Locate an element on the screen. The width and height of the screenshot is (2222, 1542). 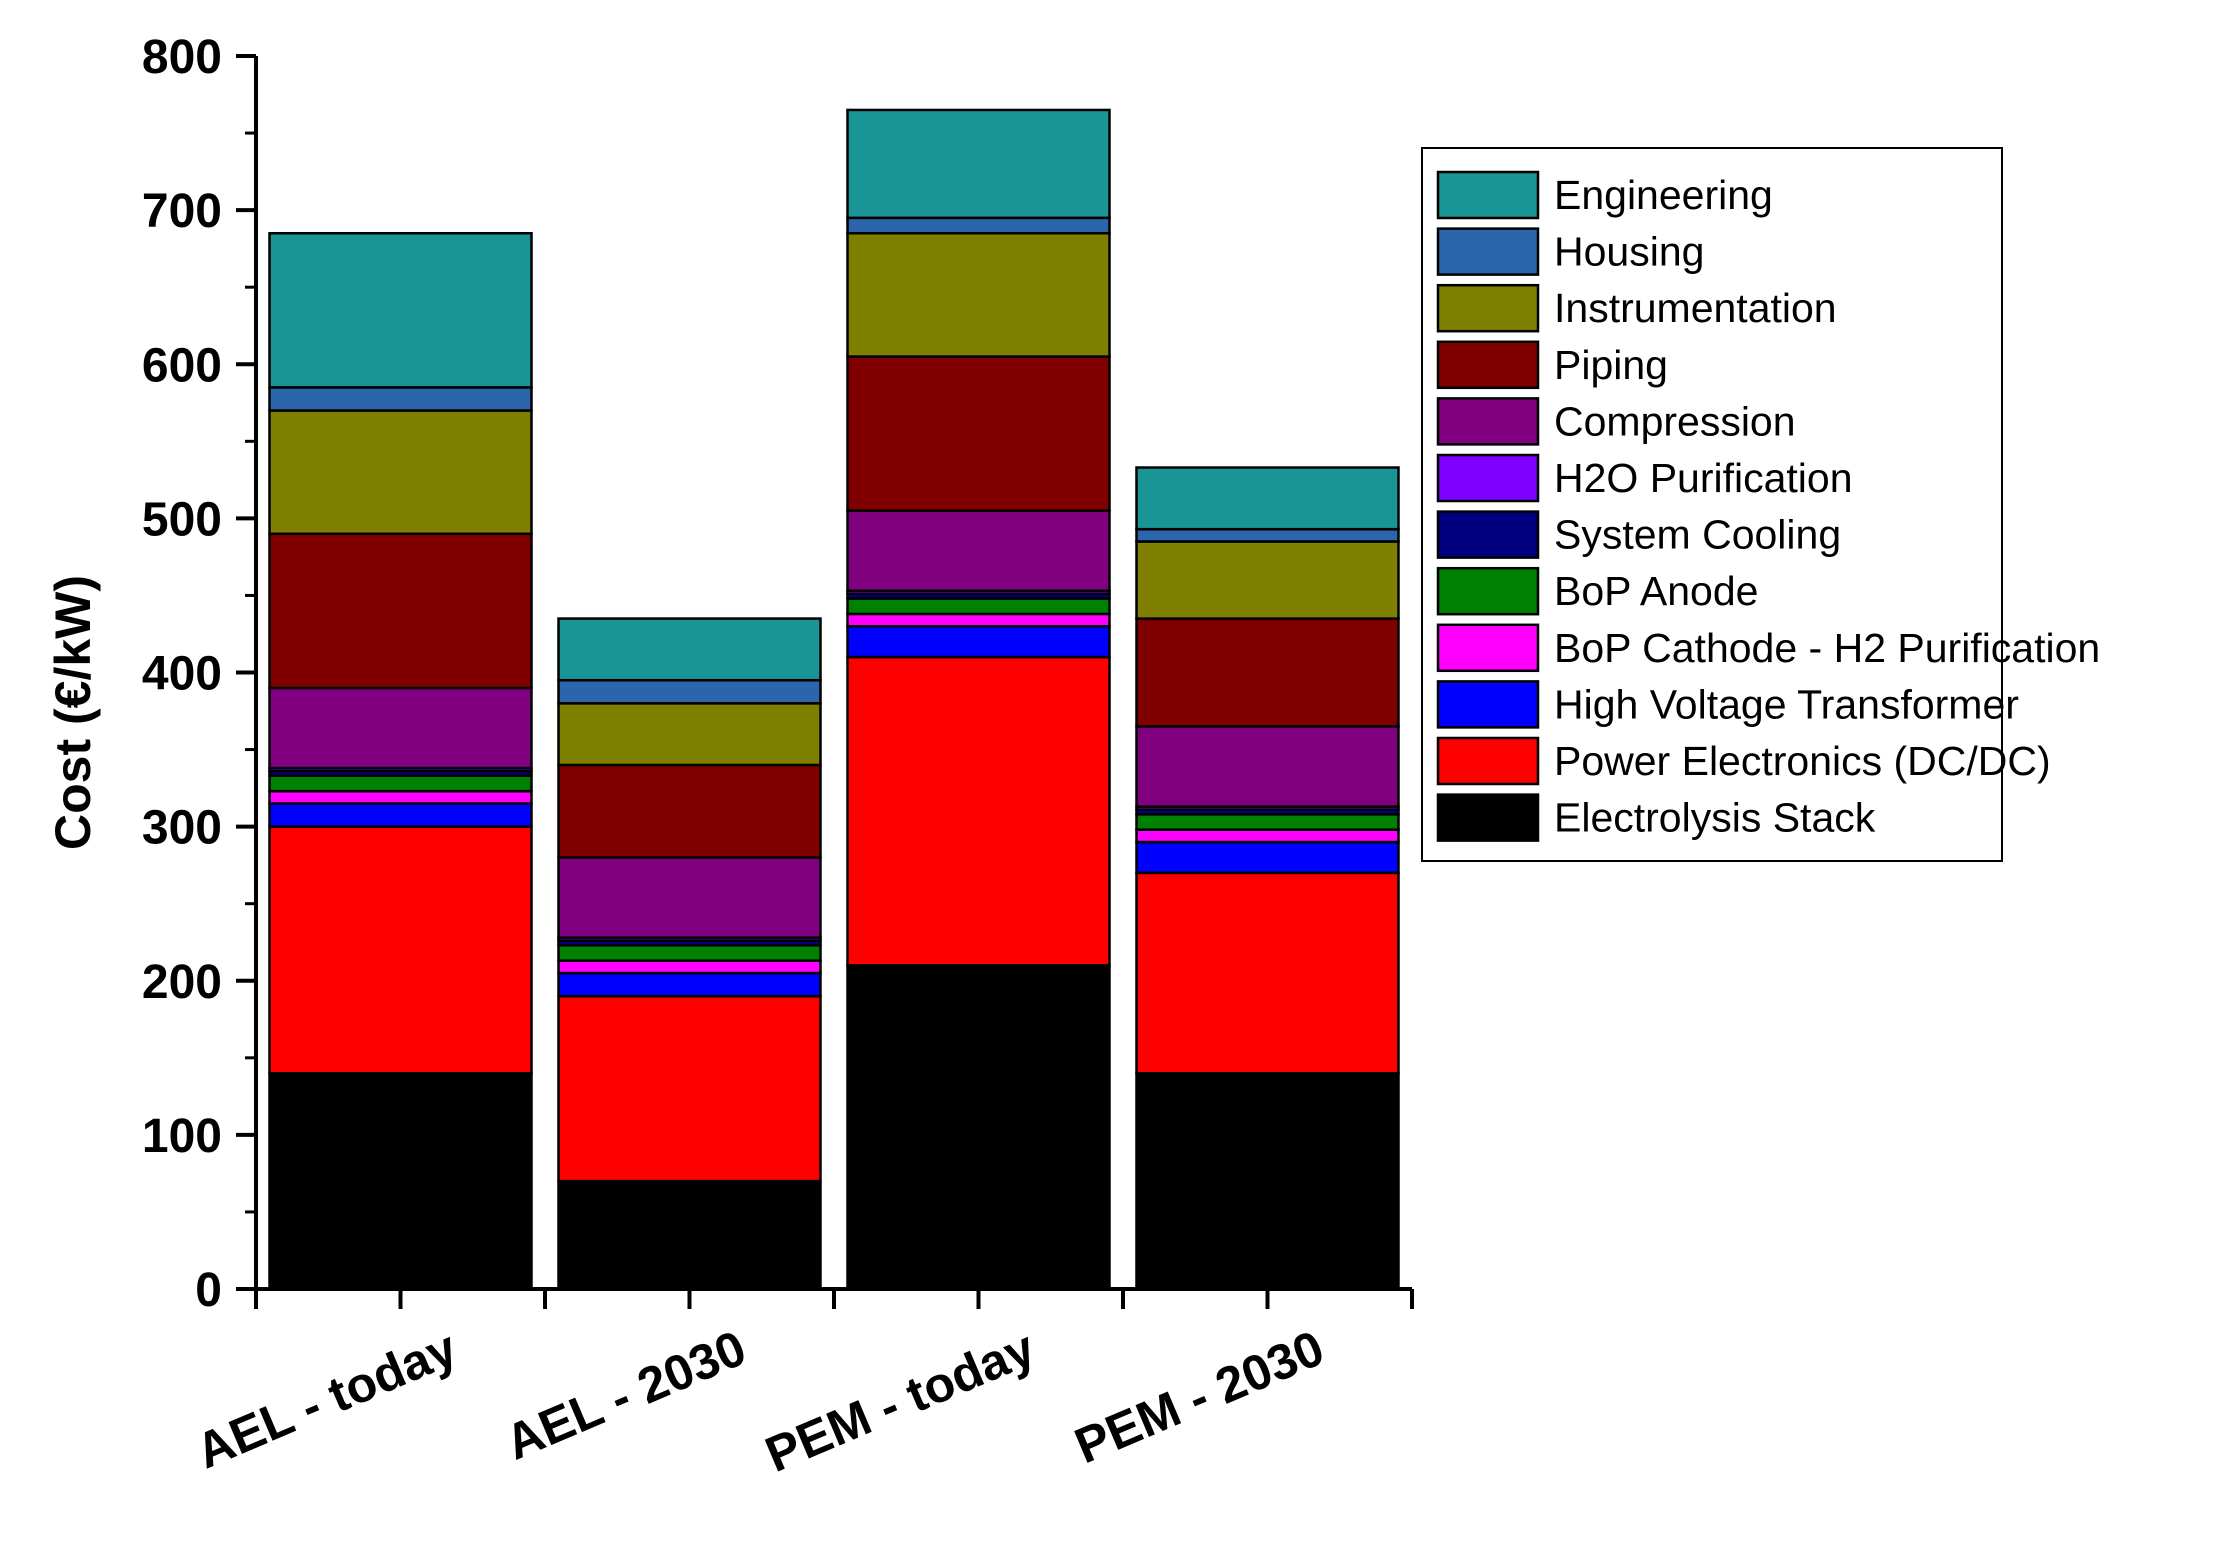
bar-pem-2030-compression is located at coordinates (1267, 766).